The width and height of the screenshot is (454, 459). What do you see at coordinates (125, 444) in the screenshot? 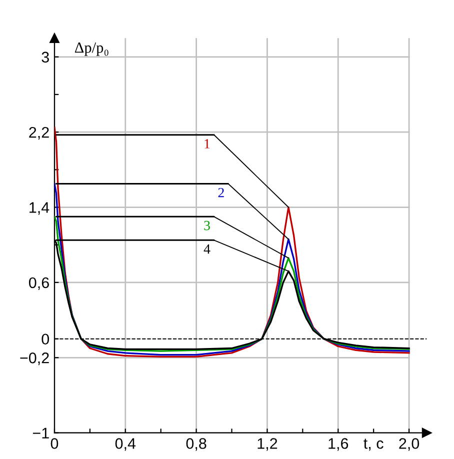
I see `x-tick-label: 0,4` at bounding box center [125, 444].